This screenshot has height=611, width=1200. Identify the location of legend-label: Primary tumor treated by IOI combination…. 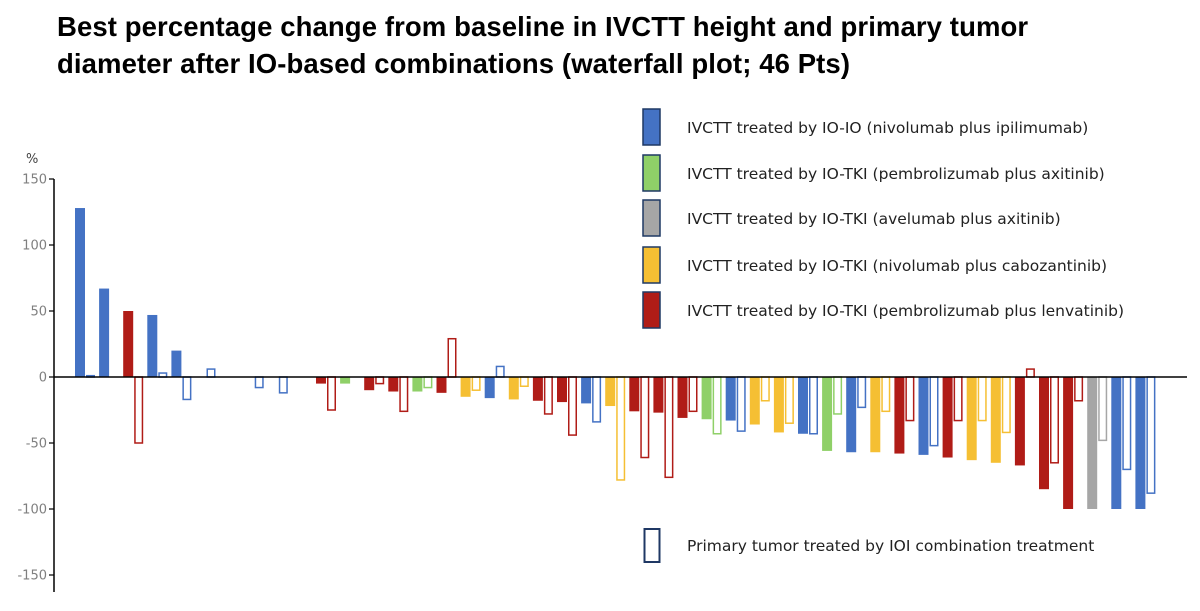
(890, 546).